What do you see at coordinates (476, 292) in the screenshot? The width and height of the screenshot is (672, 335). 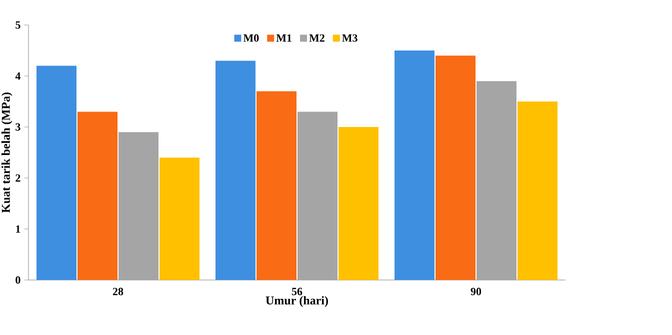 I see `x-tick-label: 90` at bounding box center [476, 292].